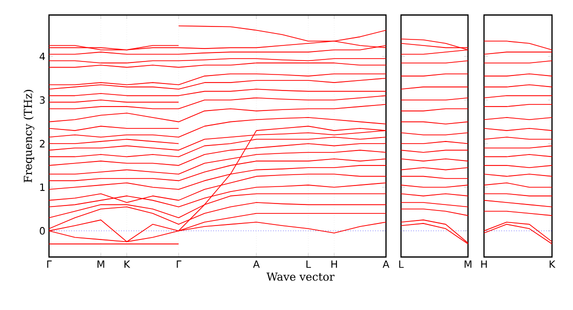  I want to click on x-axis-title: Wave vector, so click(300, 276).